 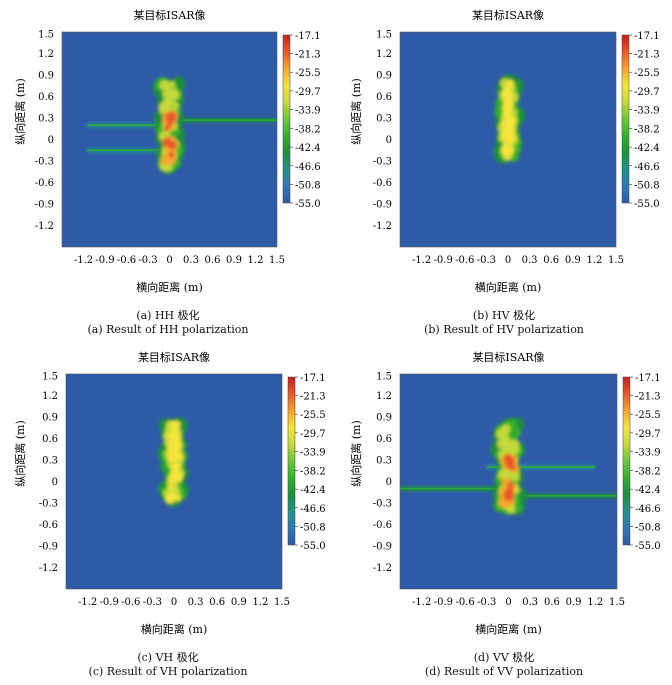 I want to click on y-tick-label-hh: 0.6, so click(x=46, y=97).